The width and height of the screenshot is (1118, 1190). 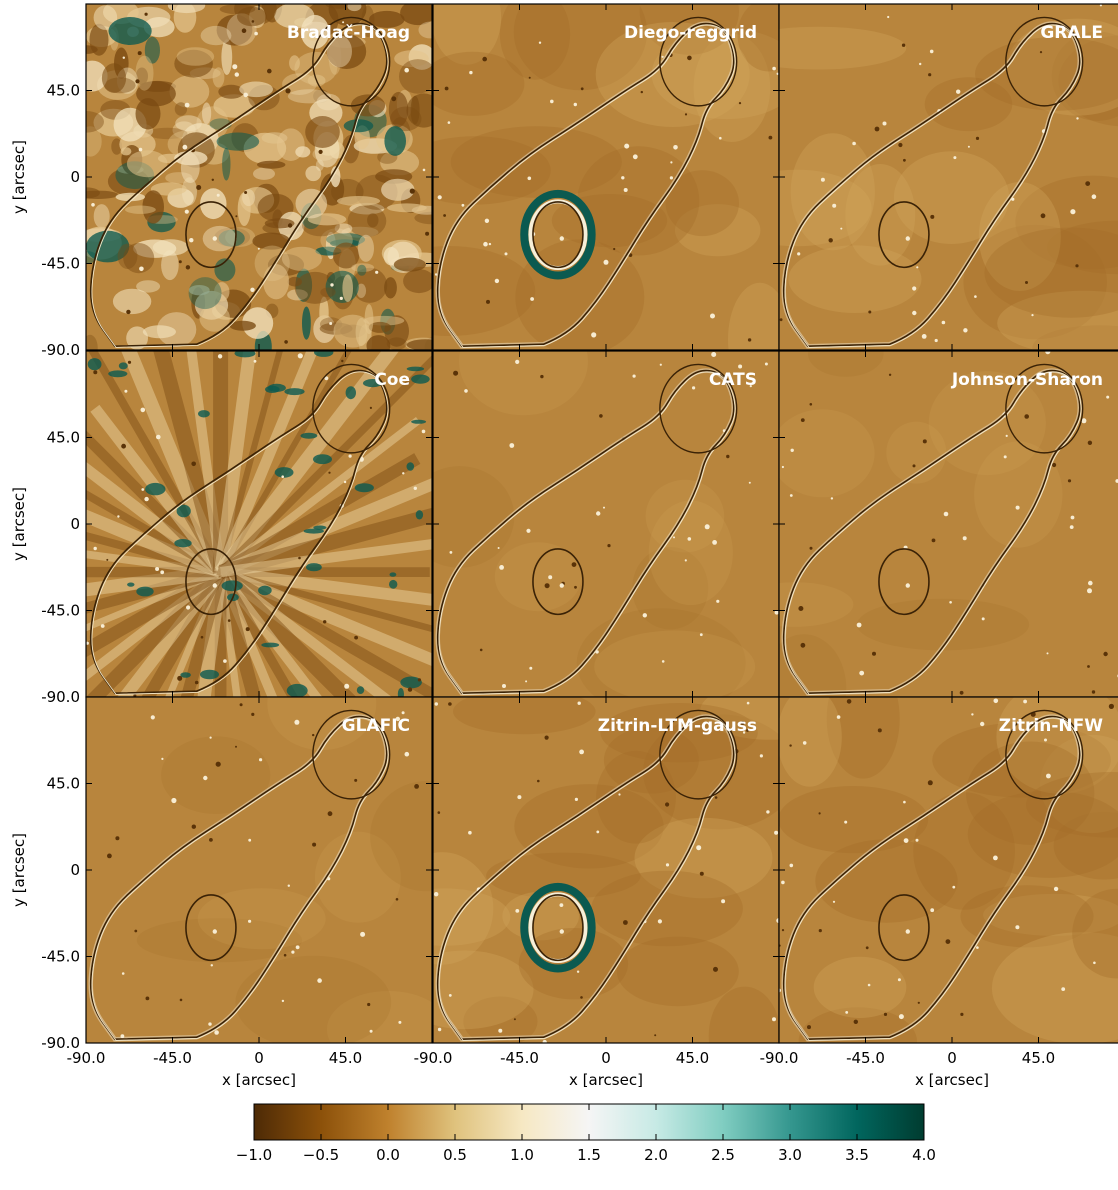 What do you see at coordinates (1071, 33) in the screenshot?
I see `panel-title: GRALE` at bounding box center [1071, 33].